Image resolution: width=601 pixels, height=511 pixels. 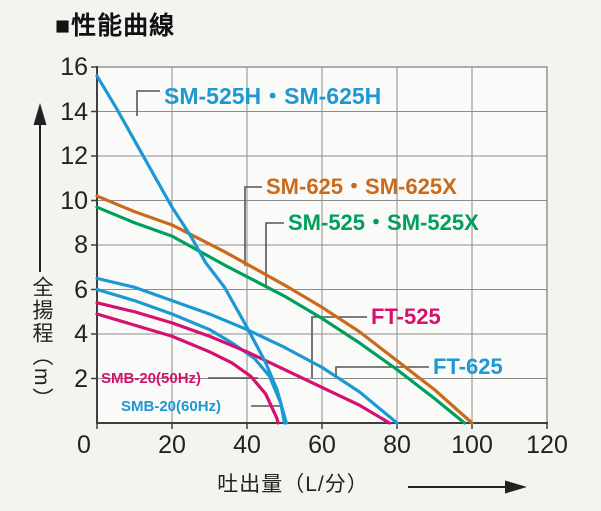 What do you see at coordinates (115, 26) in the screenshot?
I see `chart-title: ■性能曲線` at bounding box center [115, 26].